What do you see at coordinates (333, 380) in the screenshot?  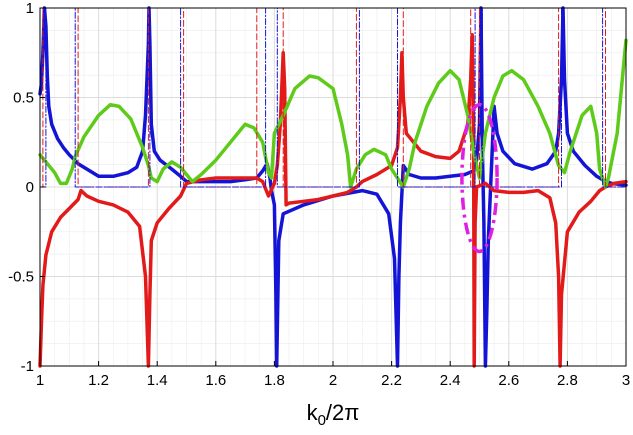 I see `x-tick-label: 2` at bounding box center [333, 380].